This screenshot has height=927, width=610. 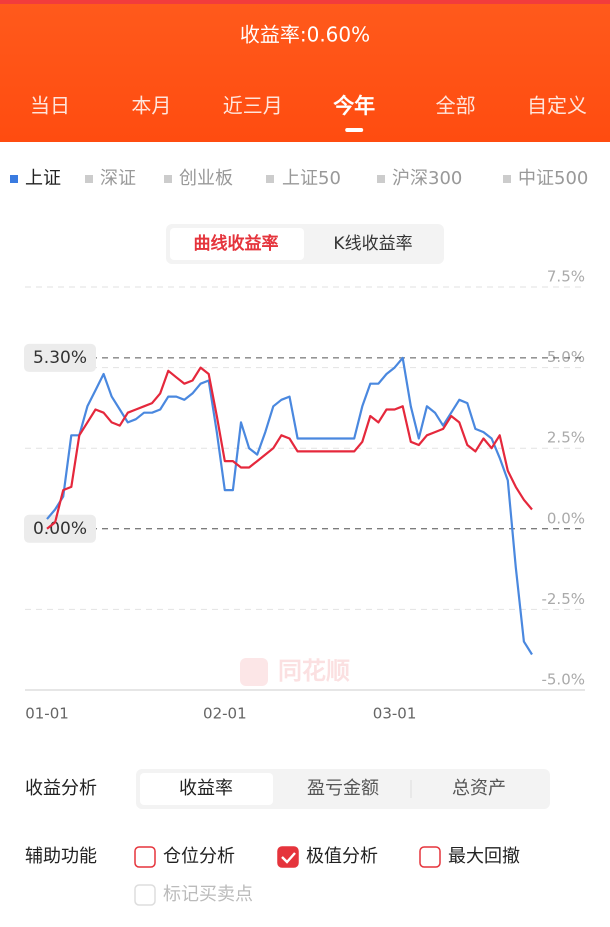 I want to click on checkbox-label: 极值分析, so click(x=342, y=856).